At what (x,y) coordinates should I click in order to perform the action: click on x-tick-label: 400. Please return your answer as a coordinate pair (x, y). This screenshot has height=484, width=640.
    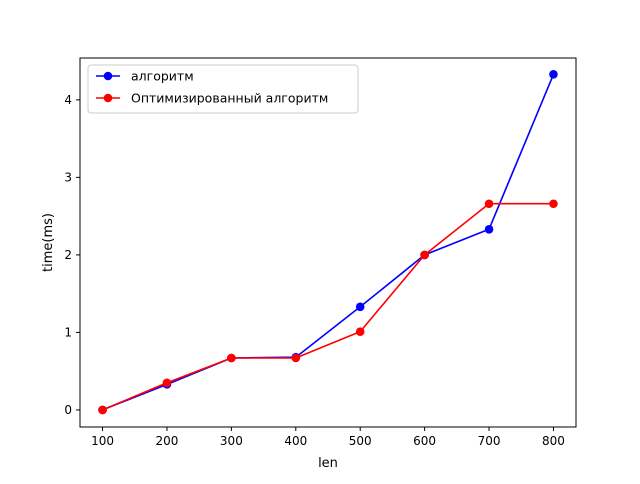
    Looking at the image, I should click on (295, 441).